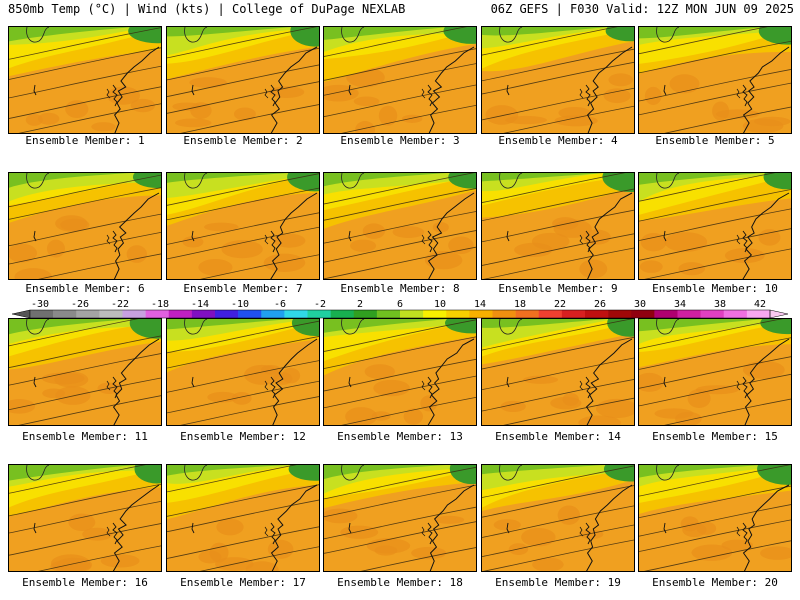  I want to click on colorbar-tick-label: 26, so click(600, 304).